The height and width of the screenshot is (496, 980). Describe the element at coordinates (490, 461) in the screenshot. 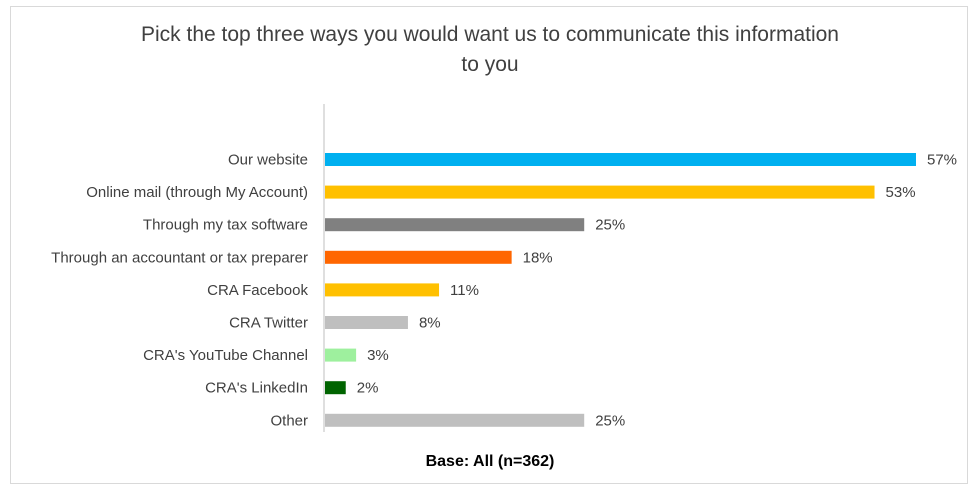

I see `base-note: Base: All (n=362)` at that location.